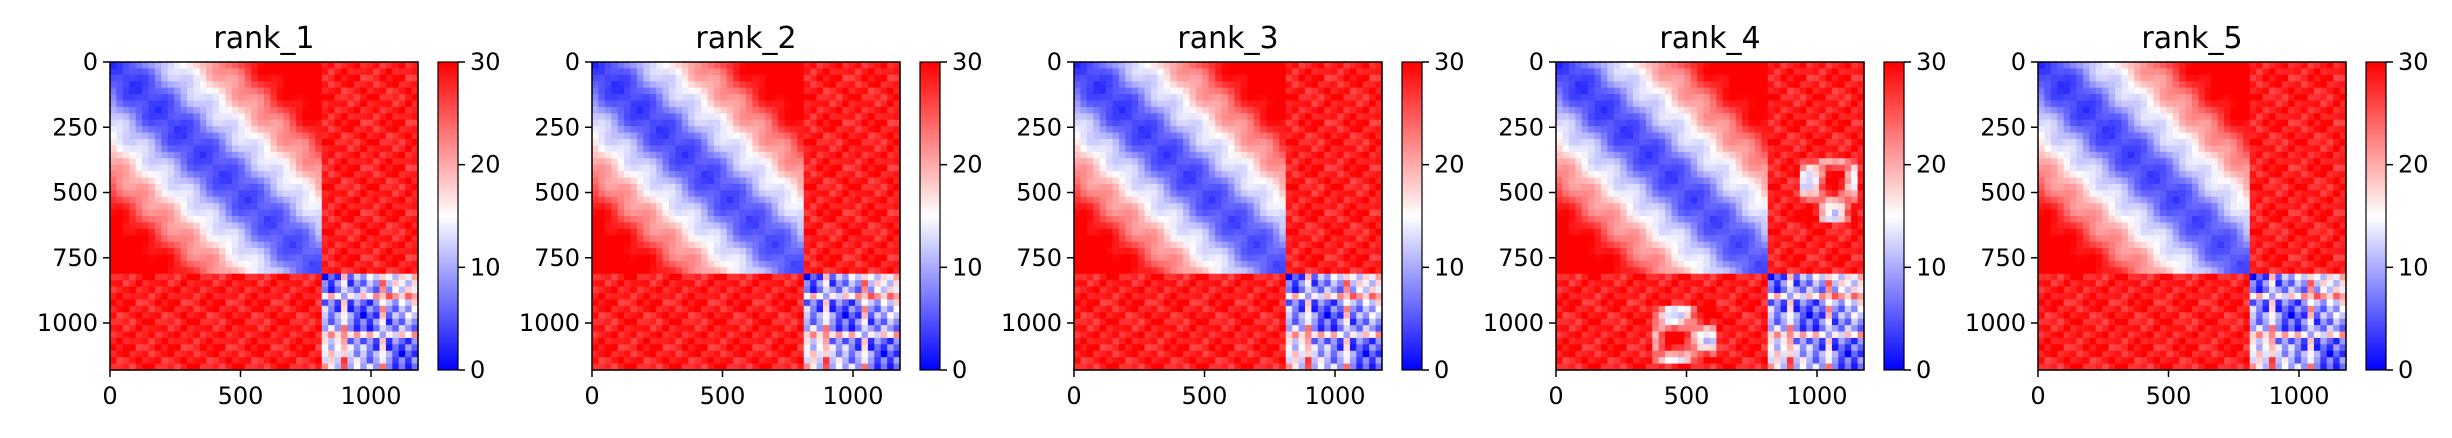 This screenshot has height=438, width=2452. I want to click on y-tick-label: 1000, so click(67, 323).